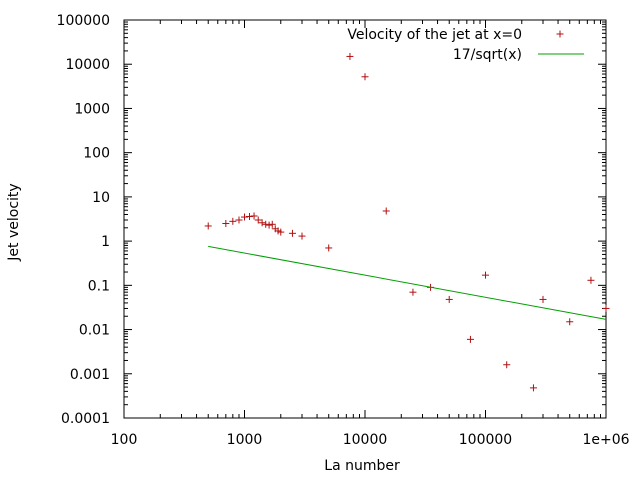 The image size is (640, 480). I want to click on legend-point-swatch, so click(560, 34).